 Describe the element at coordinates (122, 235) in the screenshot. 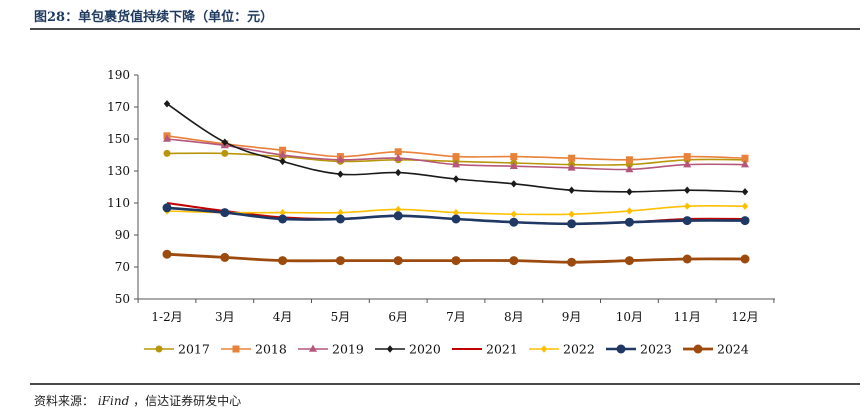

I see `y-tick-label: 90` at that location.